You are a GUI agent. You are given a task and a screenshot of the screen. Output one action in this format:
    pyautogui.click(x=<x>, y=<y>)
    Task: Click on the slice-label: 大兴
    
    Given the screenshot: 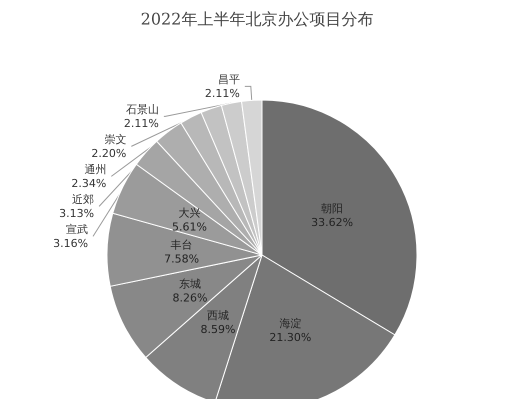 What is the action you would take?
    pyautogui.click(x=189, y=213)
    